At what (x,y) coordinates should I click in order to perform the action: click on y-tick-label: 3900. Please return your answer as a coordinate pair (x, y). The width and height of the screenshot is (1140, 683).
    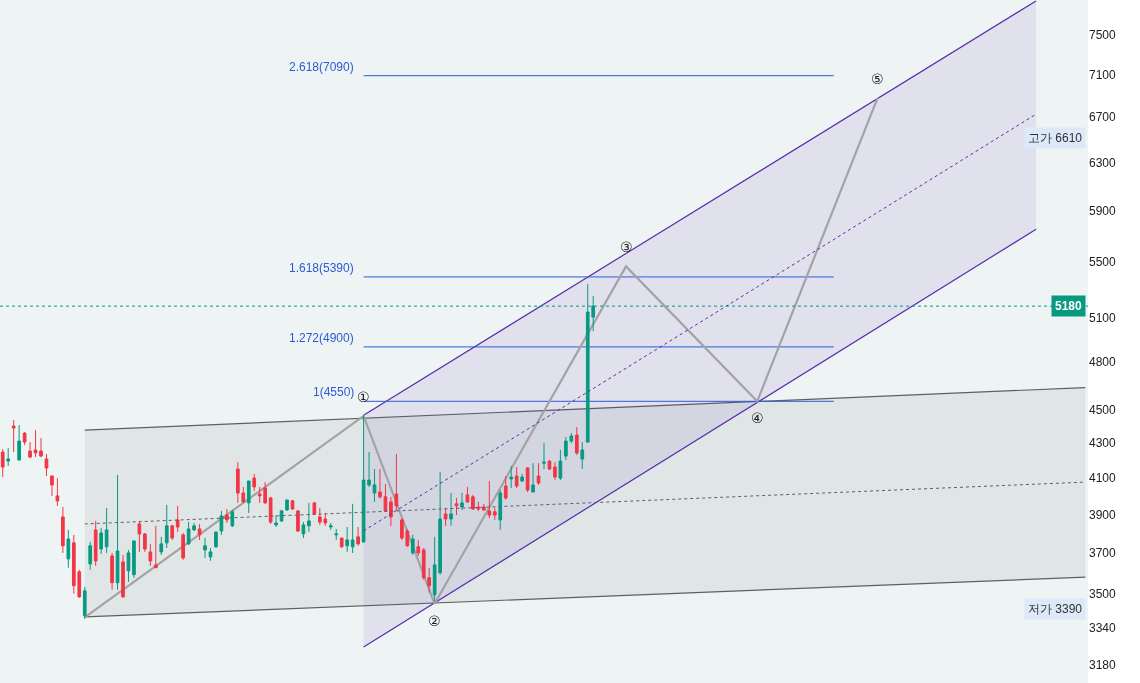
    Looking at the image, I should click on (1103, 514).